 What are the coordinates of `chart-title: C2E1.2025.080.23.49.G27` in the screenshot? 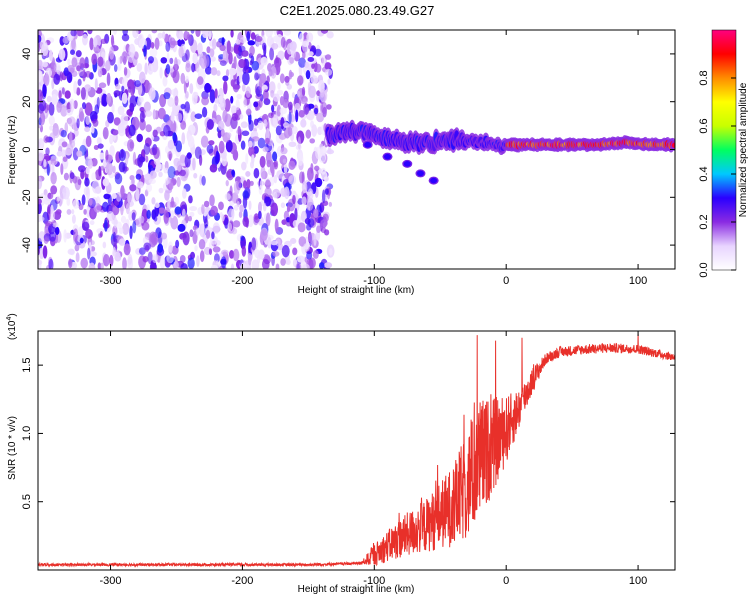 It's located at (357, 10).